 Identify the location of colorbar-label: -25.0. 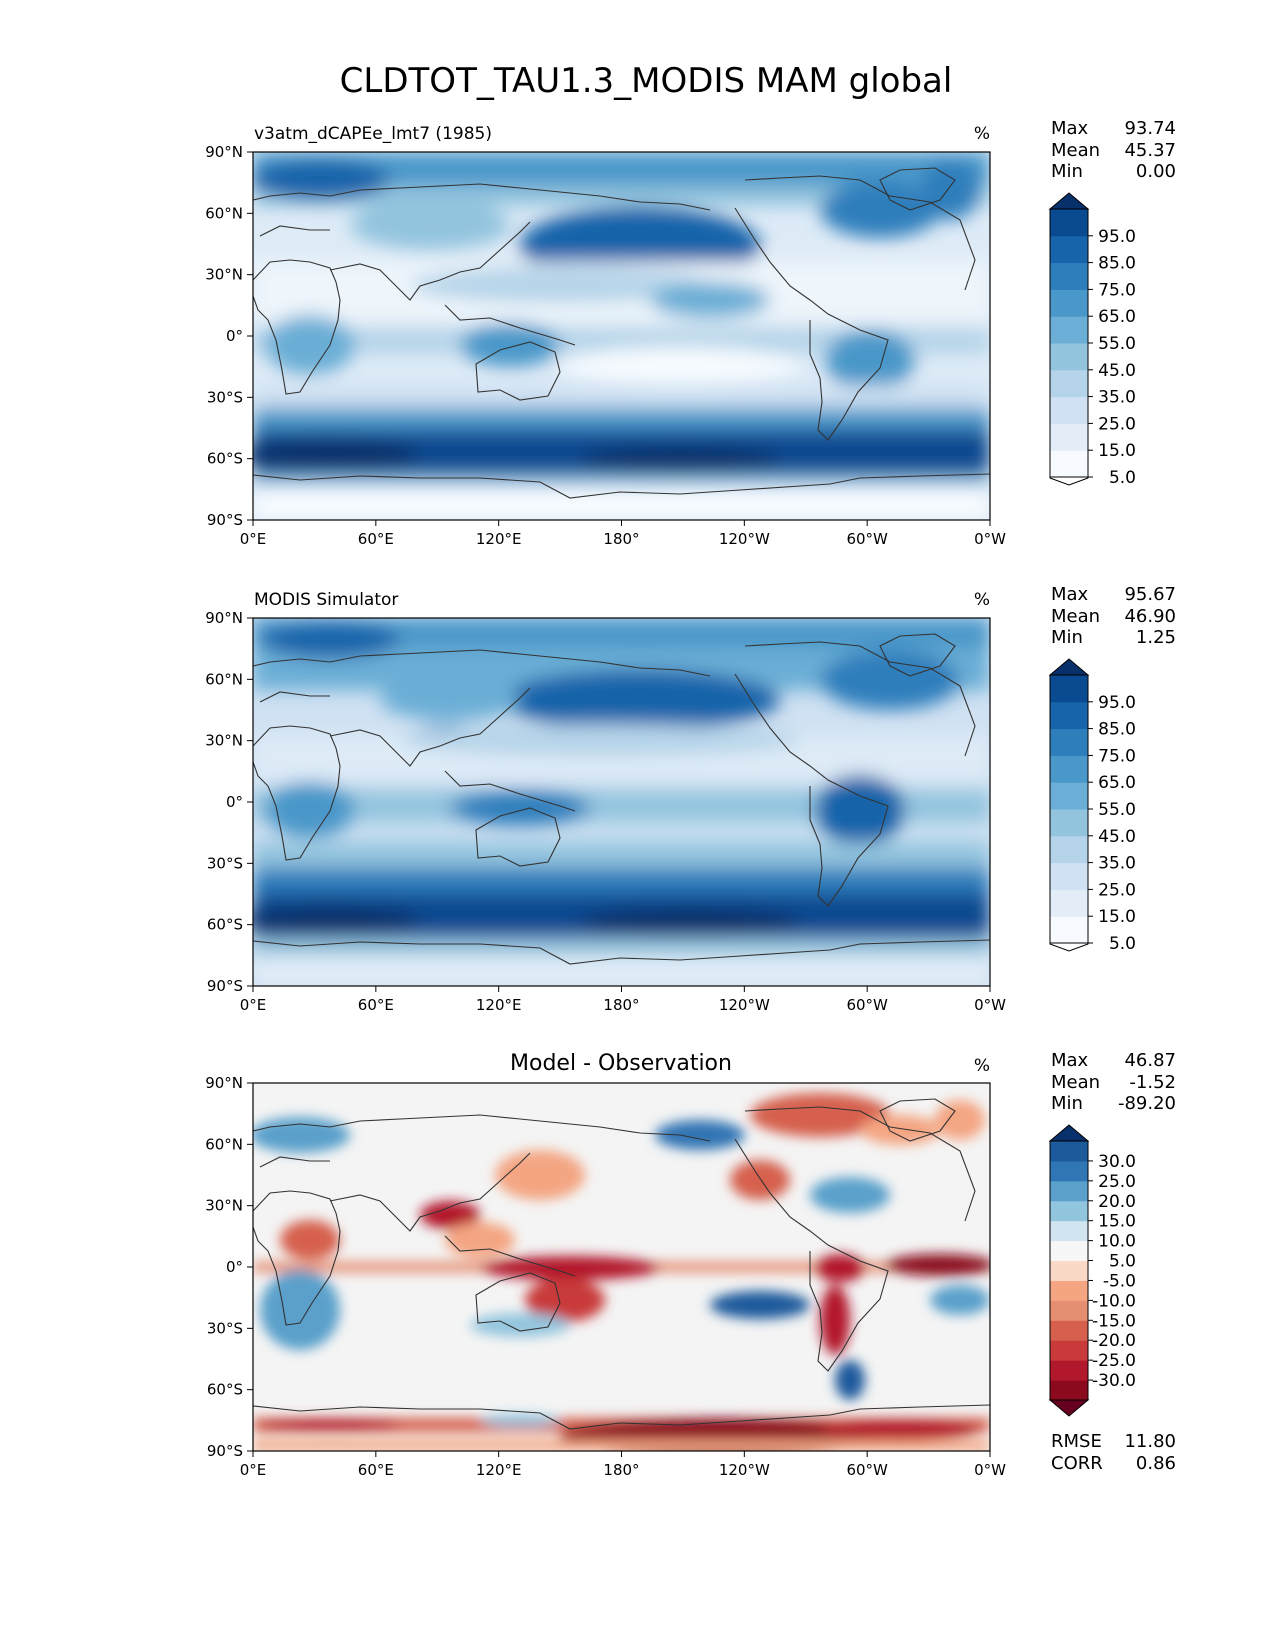
(1114, 1361).